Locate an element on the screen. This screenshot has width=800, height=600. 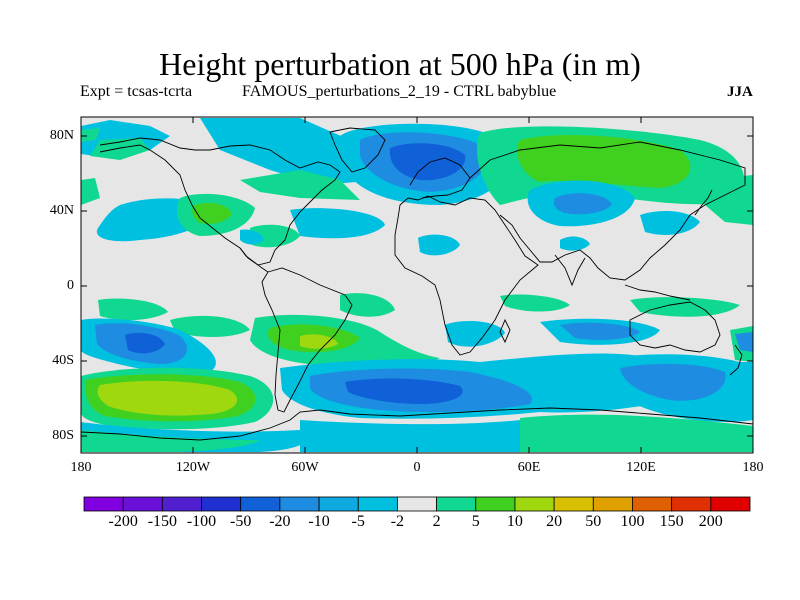
colorbar-level-label: 100 is located at coordinates (632, 521).